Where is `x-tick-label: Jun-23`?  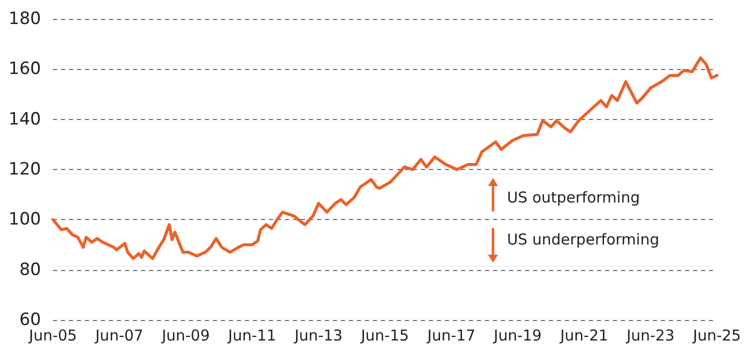
x-tick-label: Jun-23 is located at coordinates (650, 335).